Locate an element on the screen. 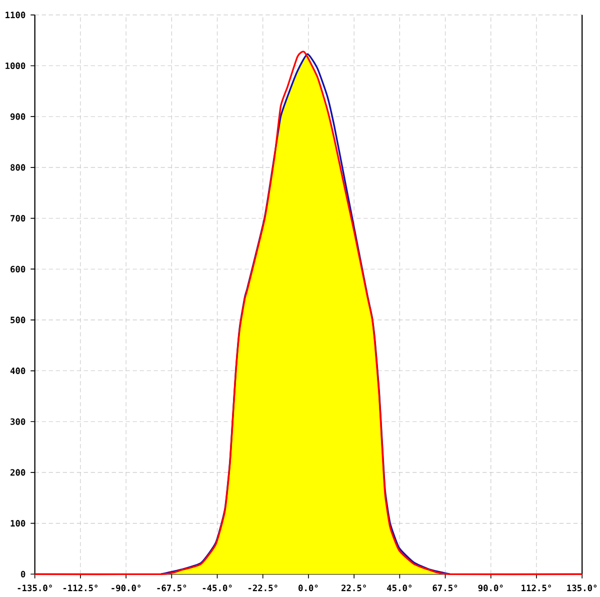 The width and height of the screenshot is (600, 597). x-tick-label: 0.0° is located at coordinates (308, 588).